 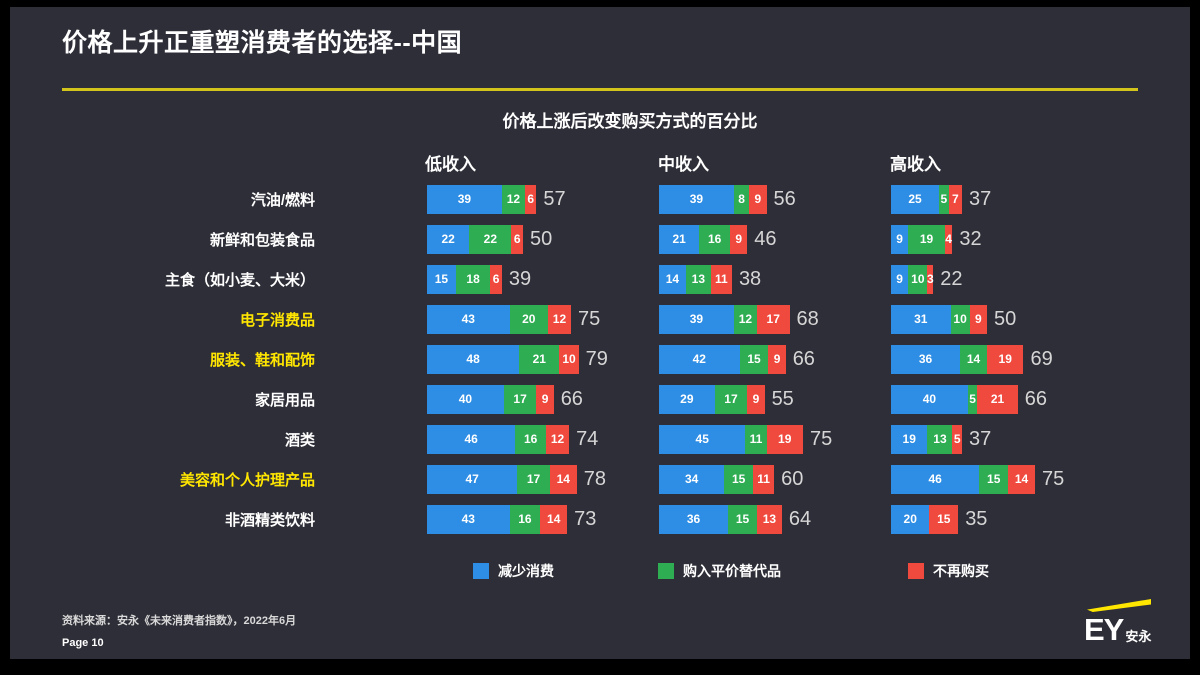 What do you see at coordinates (782, 398) in the screenshot?
I see `bar-total: 55` at bounding box center [782, 398].